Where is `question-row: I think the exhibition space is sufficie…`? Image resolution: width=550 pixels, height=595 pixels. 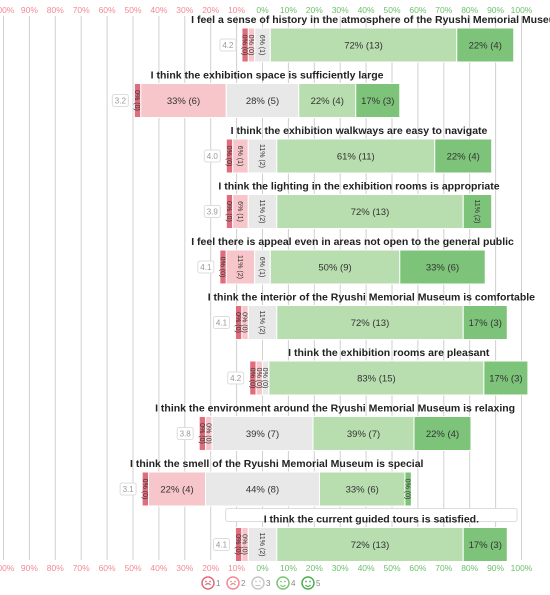 question-row: I think the exhibition space is sufficie… is located at coordinates (256, 94).